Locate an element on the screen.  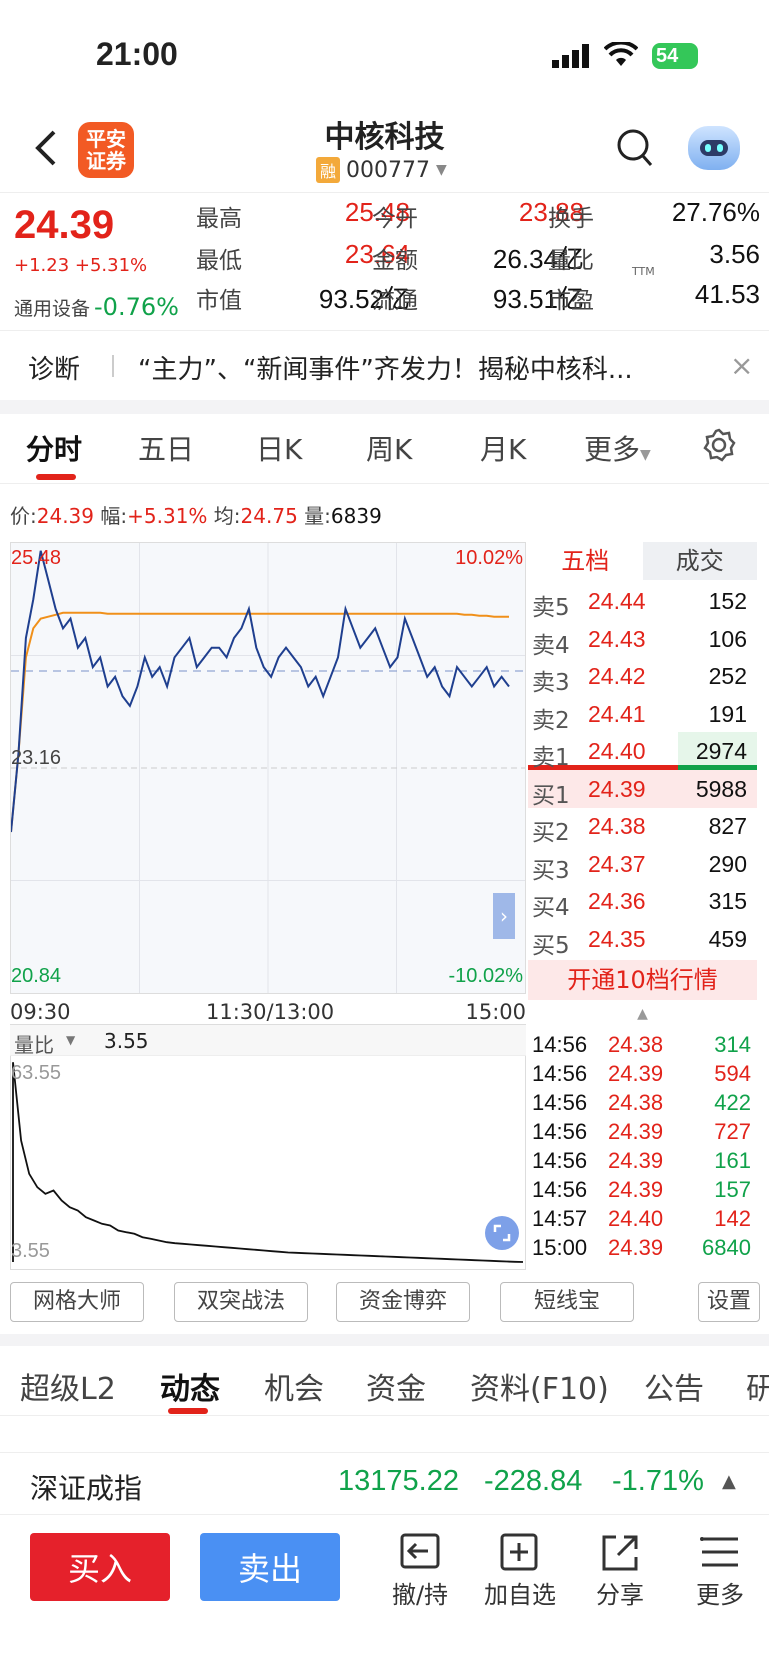
price-change: +1.23 +5.31% is located at coordinates (81, 265).